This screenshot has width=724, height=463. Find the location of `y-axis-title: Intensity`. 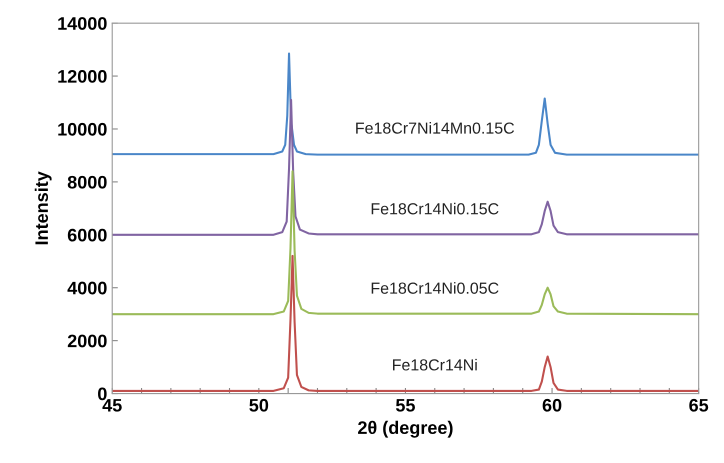

y-axis-title: Intensity is located at coordinates (43, 207).